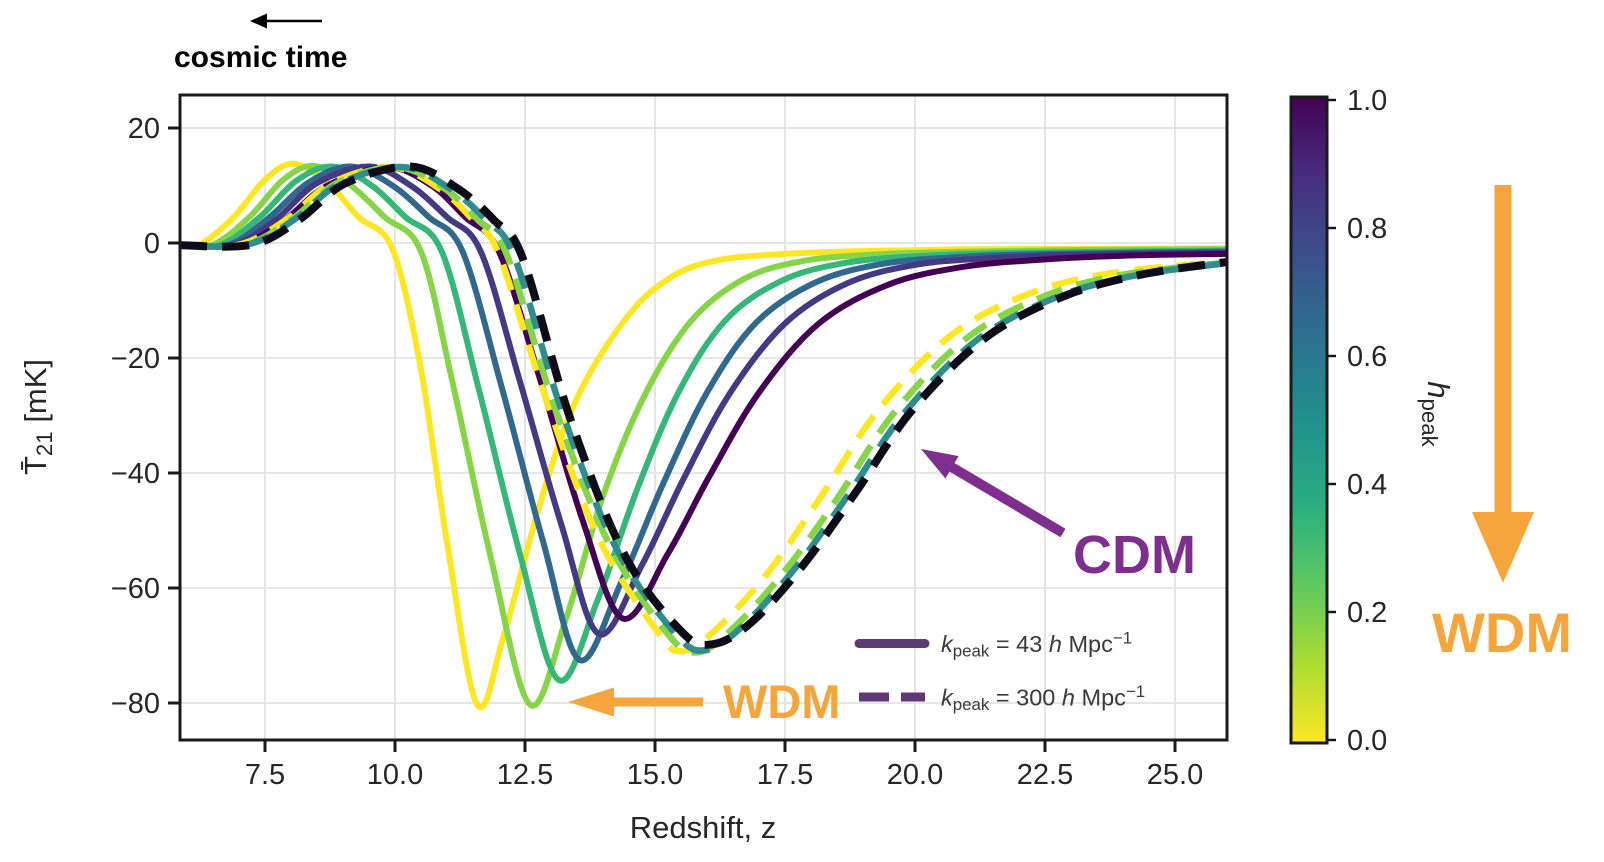 The height and width of the screenshot is (862, 1604). I want to click on colorbar: 1.0 0.8 0.6 0.4 0.2 0.0 hpeak, so click(1372, 421).